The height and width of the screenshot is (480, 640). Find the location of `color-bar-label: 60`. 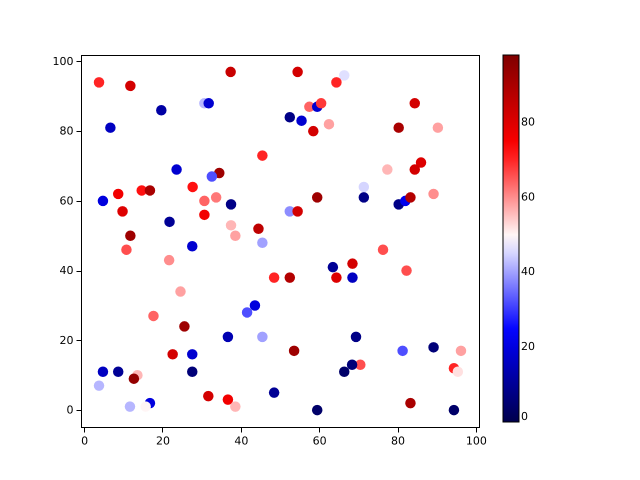

color-bar-label: 60 is located at coordinates (528, 197).